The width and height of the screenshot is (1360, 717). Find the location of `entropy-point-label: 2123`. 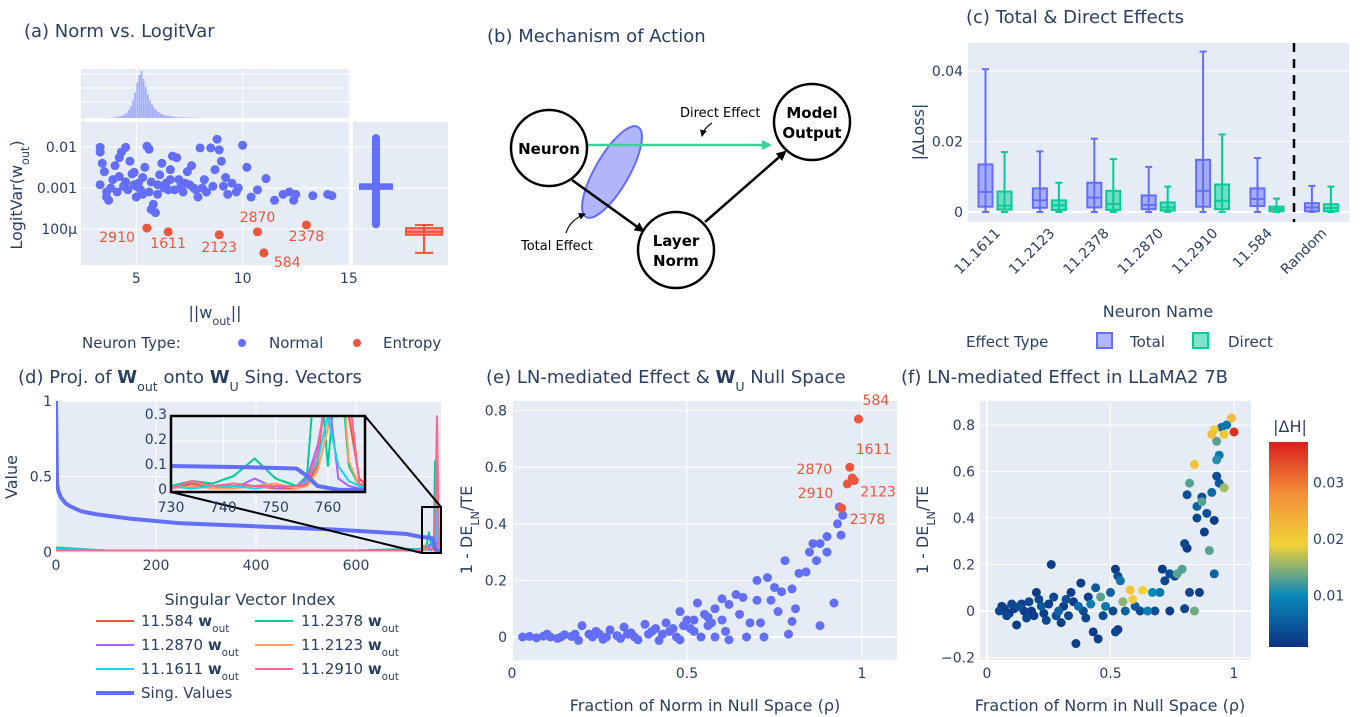

entropy-point-label: 2123 is located at coordinates (219, 248).